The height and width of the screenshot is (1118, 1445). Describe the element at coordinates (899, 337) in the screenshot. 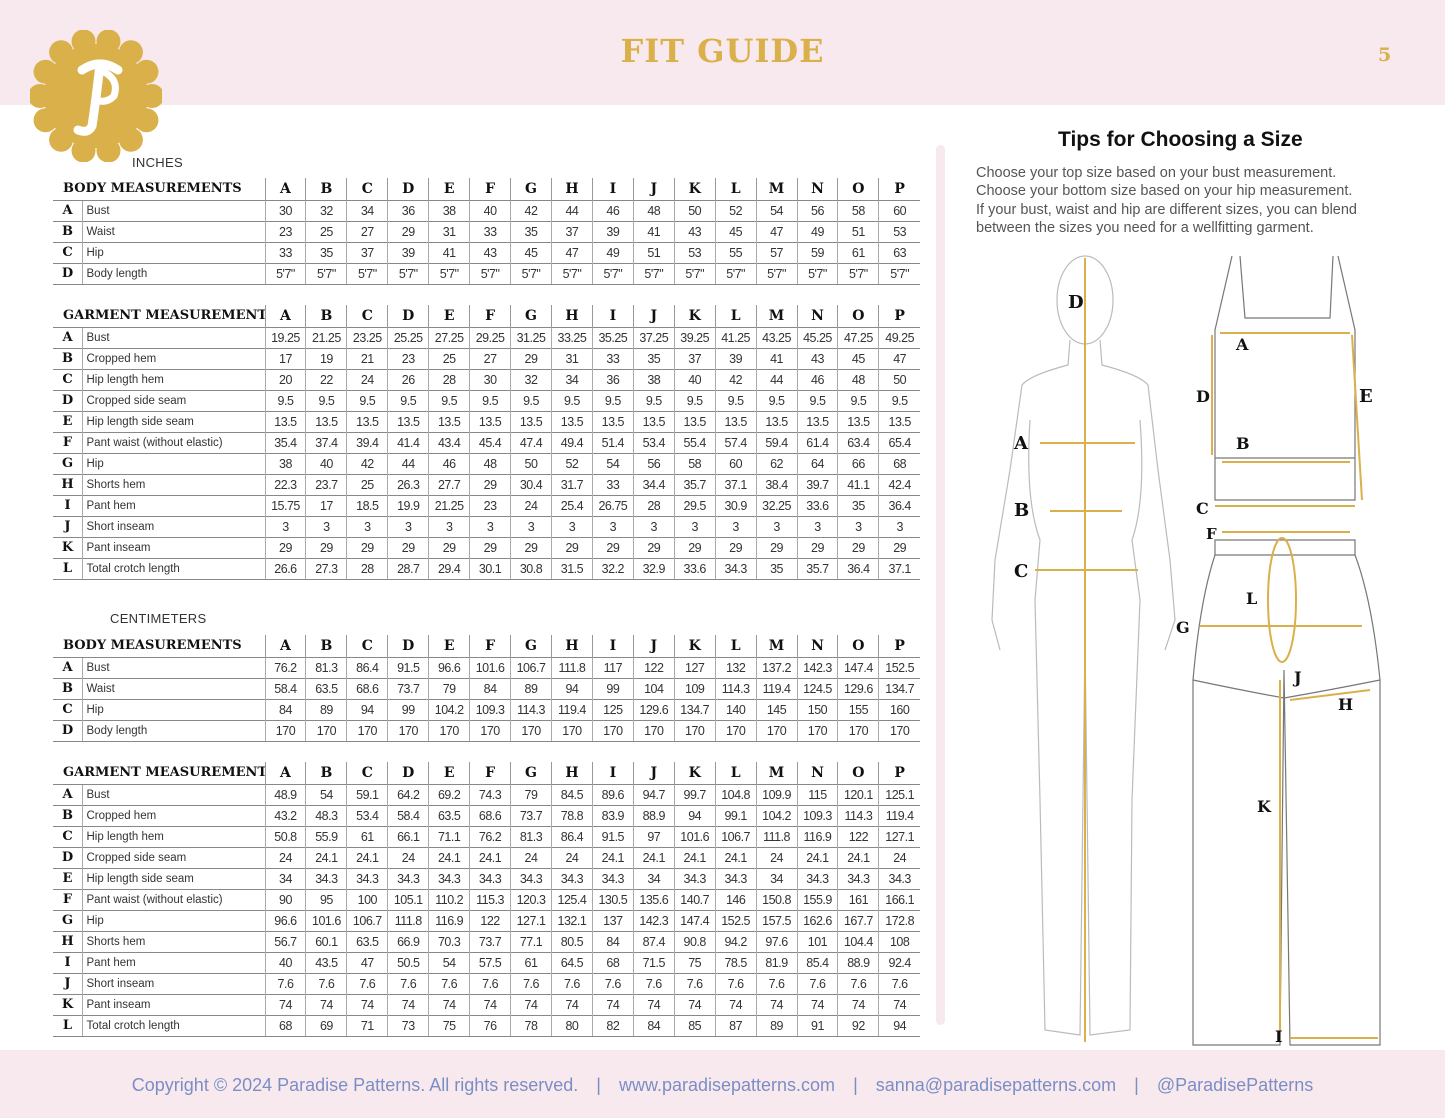

I see `measurement-cell: 49.25` at that location.